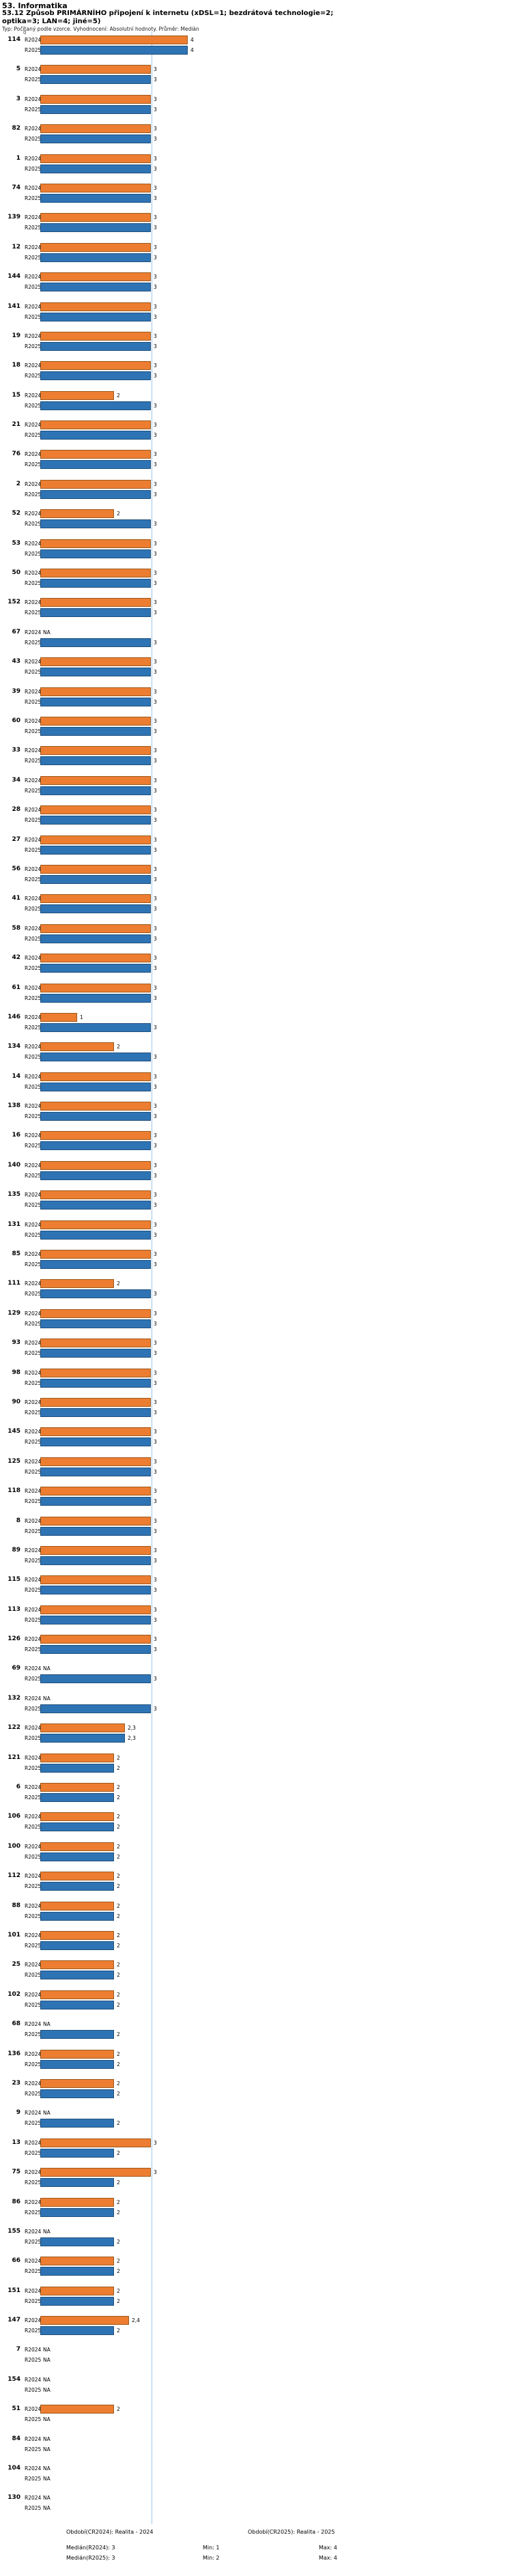 This screenshot has height=2576, width=512. Describe the element at coordinates (14, 1016) in the screenshot. I see `entity-label: 146` at that location.